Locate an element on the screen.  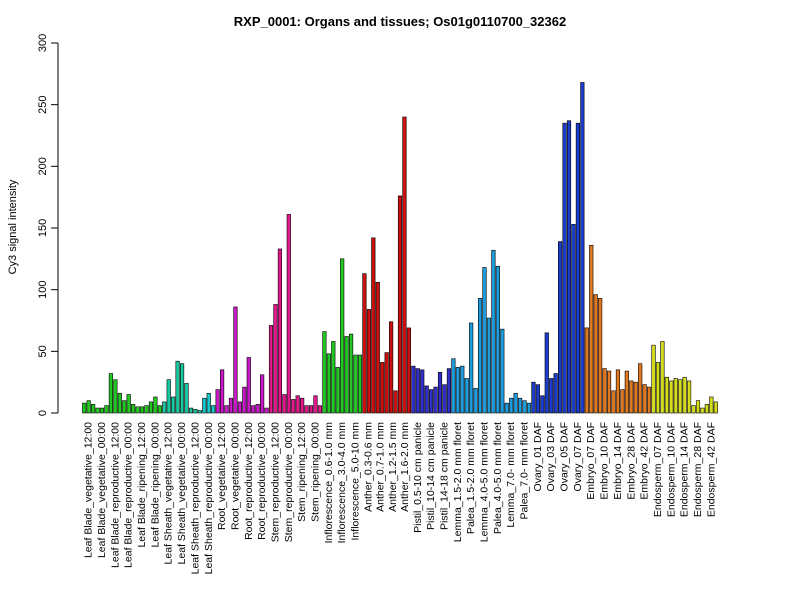
y-tick-label: 50 is located at coordinates (43, 351).